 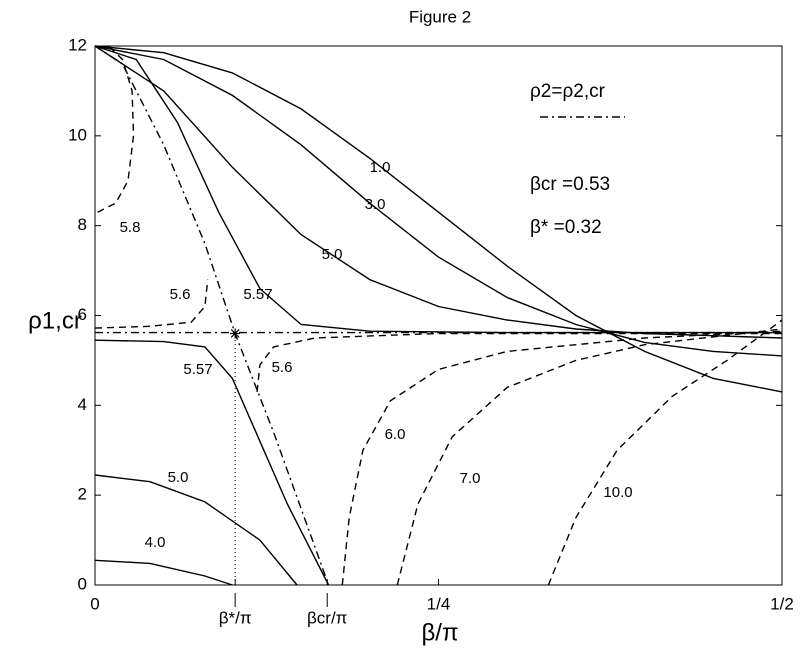 I want to click on curve-label: 6.0, so click(x=395, y=434).